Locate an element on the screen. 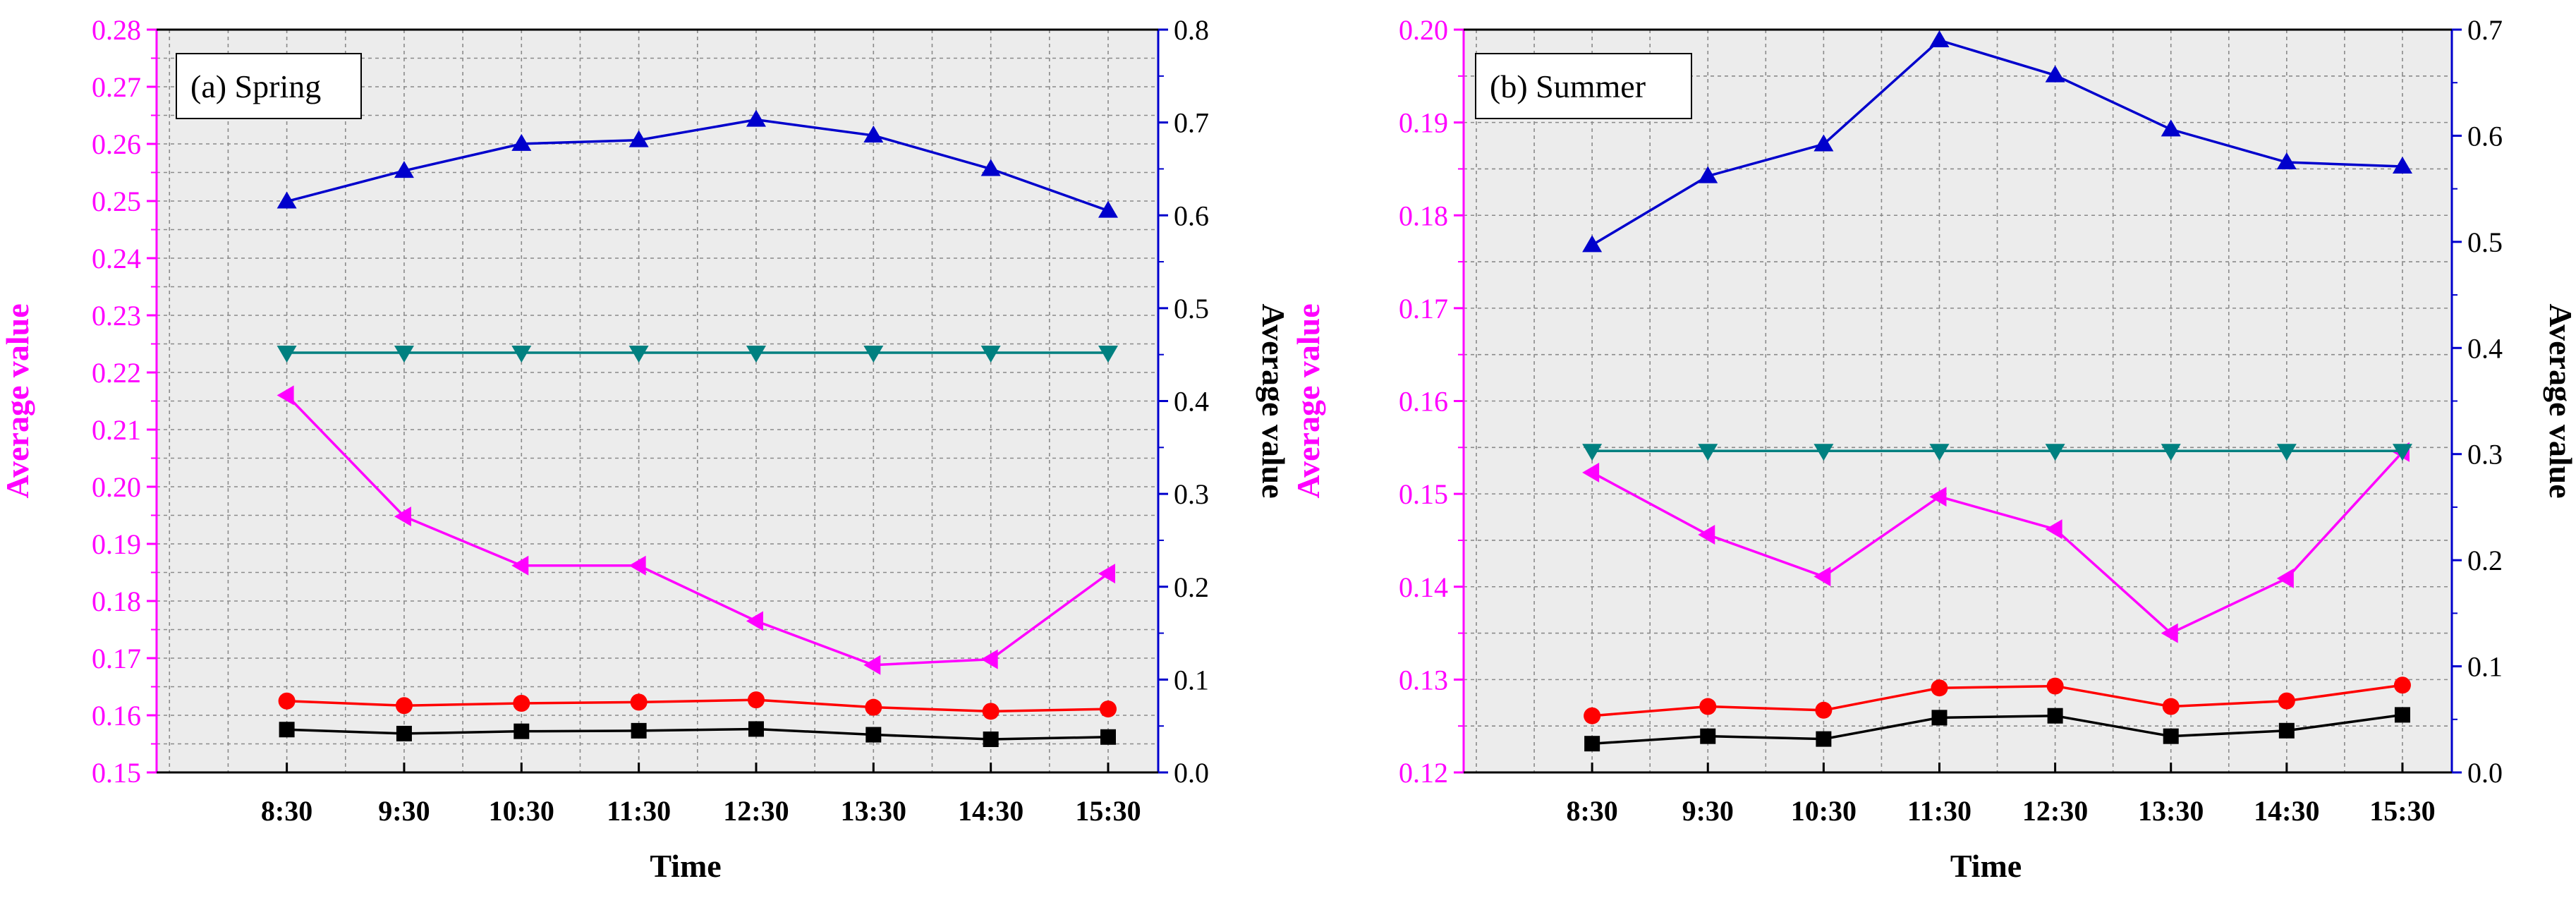 Image resolution: width=2576 pixels, height=898 pixels. left-tick-label: 0.25 is located at coordinates (117, 201).